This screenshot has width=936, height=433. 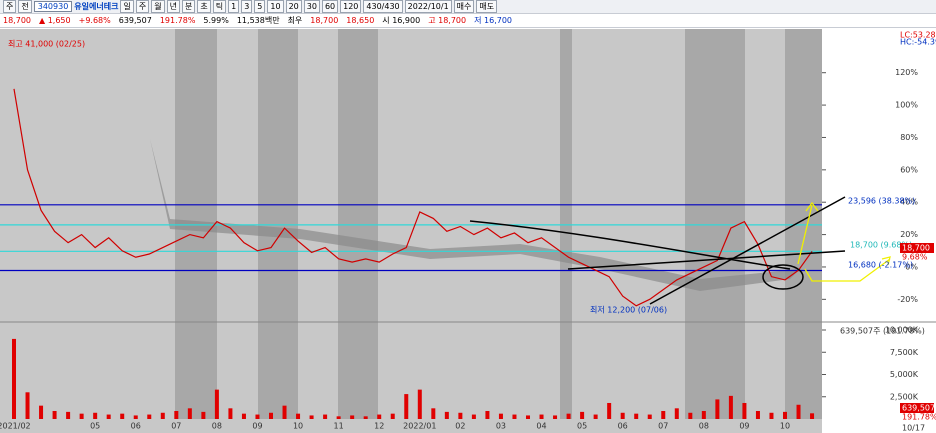 What do you see at coordinates (911, 266) in the screenshot?
I see `y-tick-label: 0%` at bounding box center [911, 266].